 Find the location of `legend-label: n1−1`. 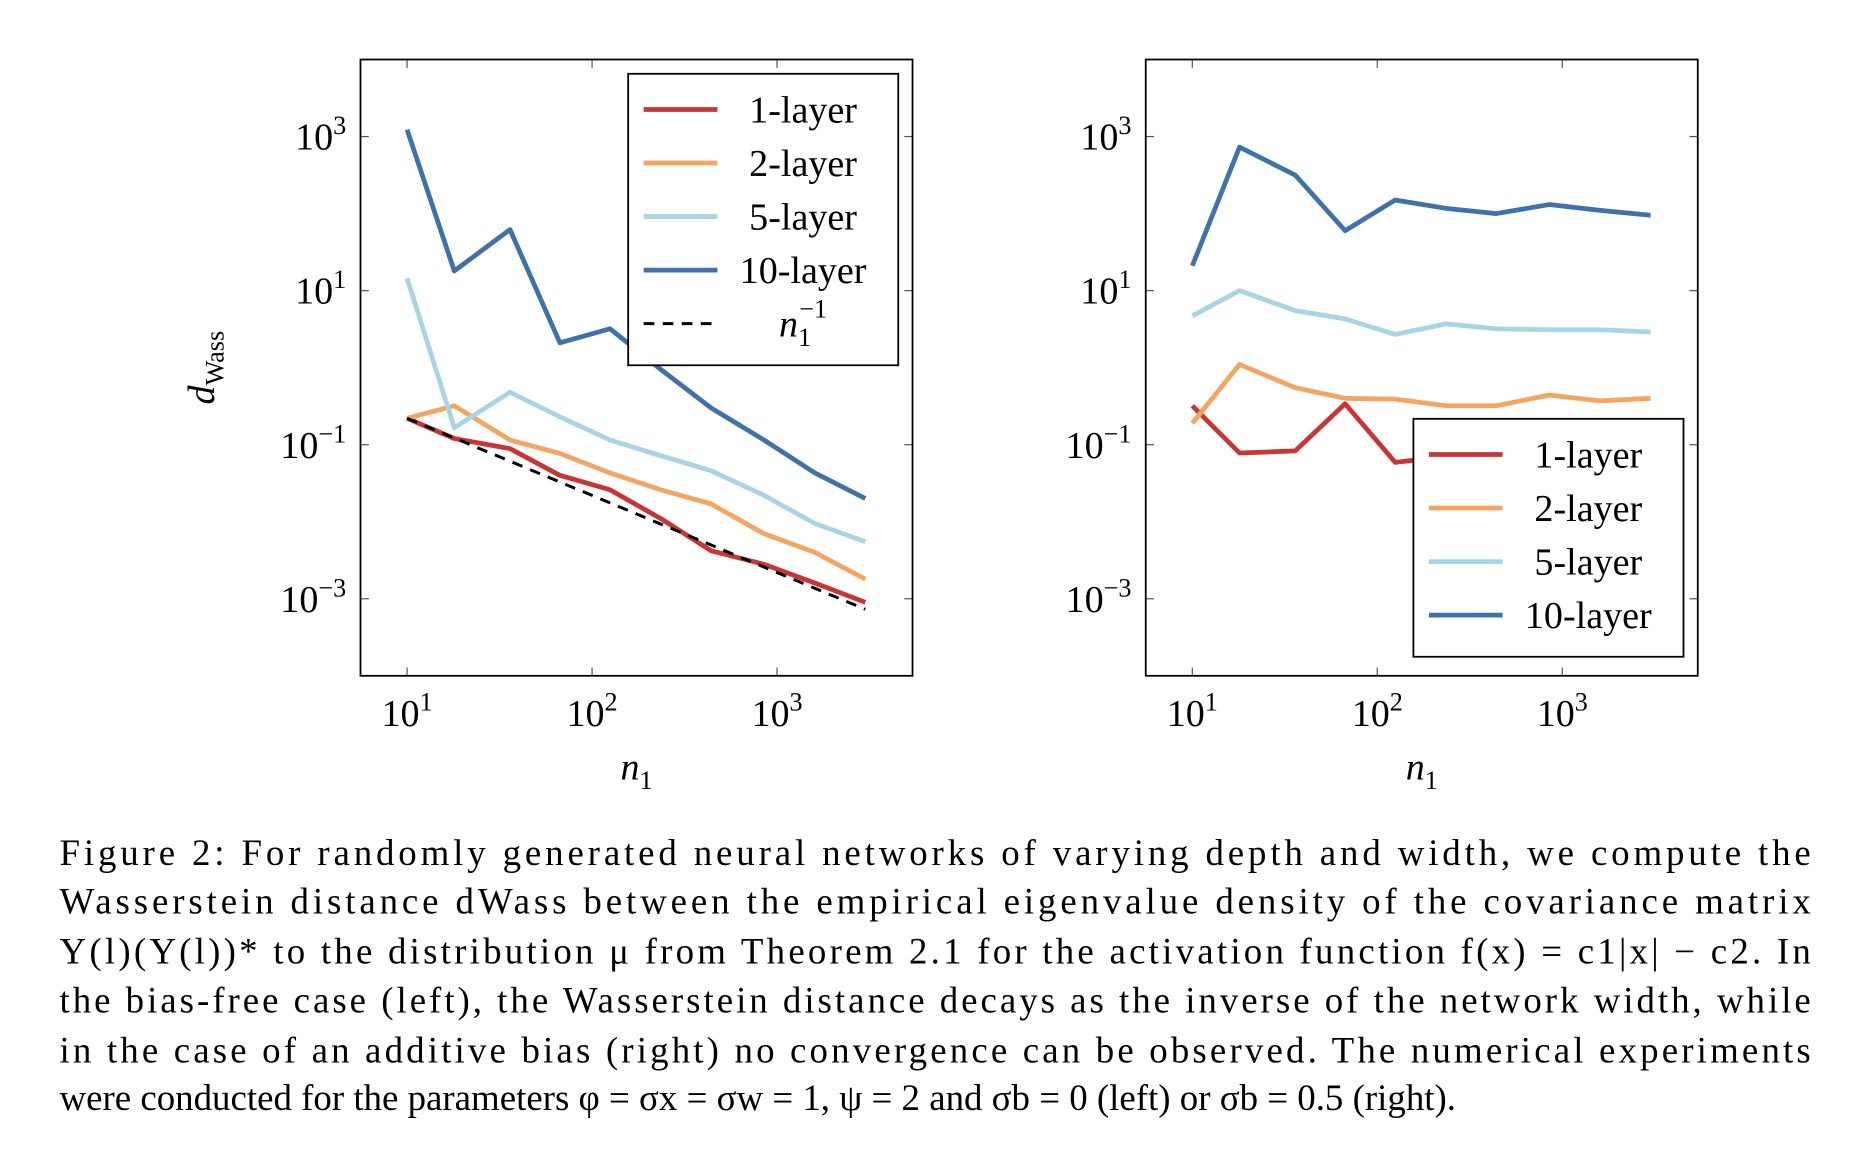

legend-label: n1−1 is located at coordinates (803, 324).